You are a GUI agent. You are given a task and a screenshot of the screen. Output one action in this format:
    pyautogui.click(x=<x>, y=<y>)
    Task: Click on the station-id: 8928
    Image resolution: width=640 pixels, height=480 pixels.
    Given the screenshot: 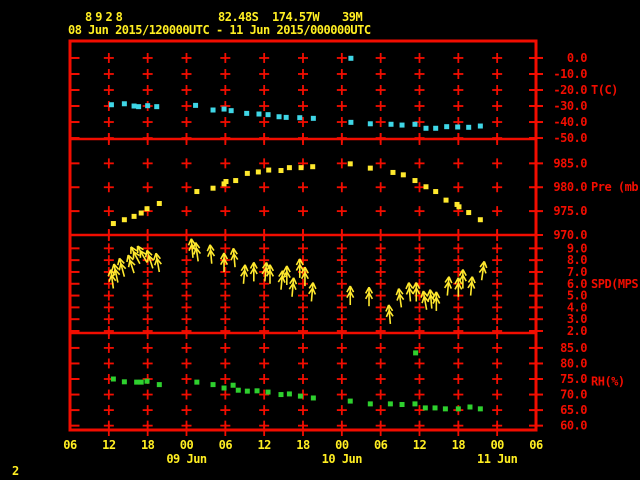 What is the action you would take?
    pyautogui.click(x=105, y=17)
    